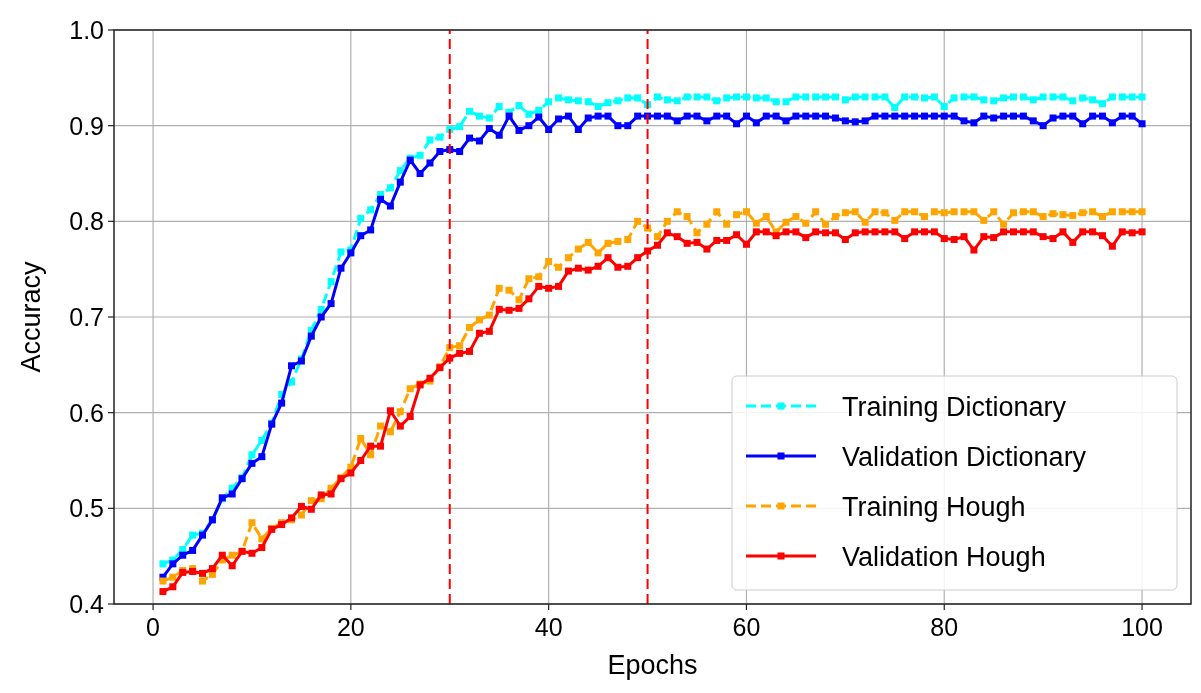 The height and width of the screenshot is (693, 1201). I want to click on y-tick-label: 0.5, so click(86, 508).